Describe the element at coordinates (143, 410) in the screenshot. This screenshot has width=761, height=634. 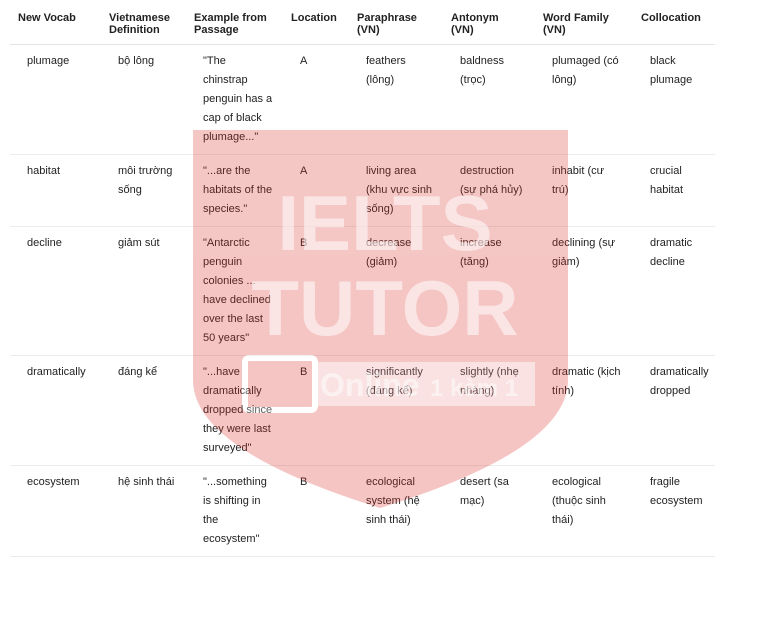
I see `table-cell: đáng kể` at that location.